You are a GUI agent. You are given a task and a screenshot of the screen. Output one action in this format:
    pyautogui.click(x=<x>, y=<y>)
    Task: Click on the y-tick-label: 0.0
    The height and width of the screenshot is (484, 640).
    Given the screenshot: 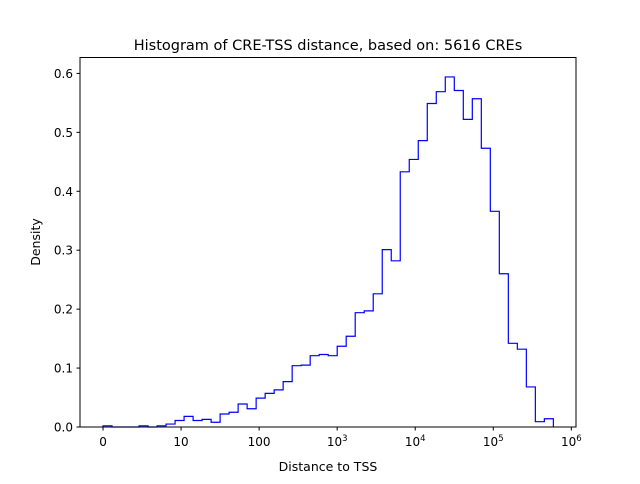 What is the action you would take?
    pyautogui.click(x=63, y=428)
    